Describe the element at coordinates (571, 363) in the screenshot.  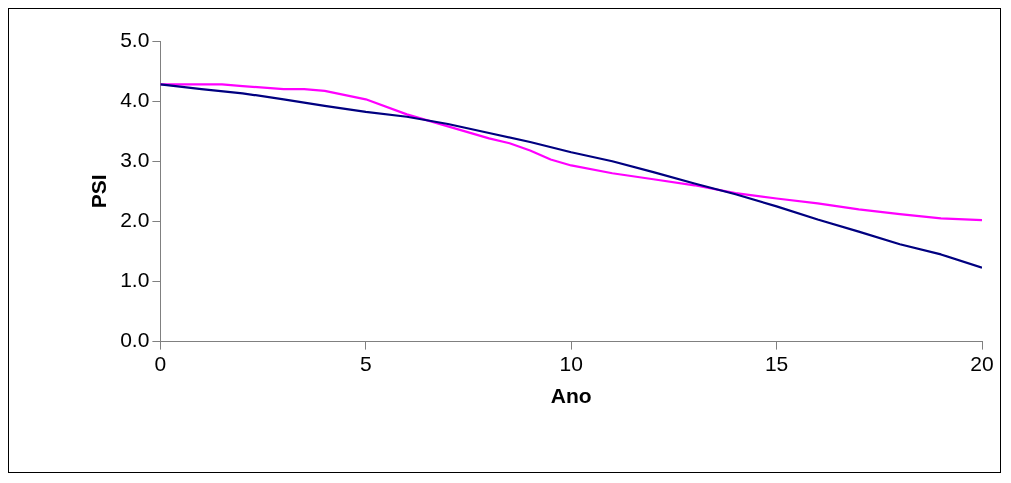
I see `x-tick-label: 10` at that location.